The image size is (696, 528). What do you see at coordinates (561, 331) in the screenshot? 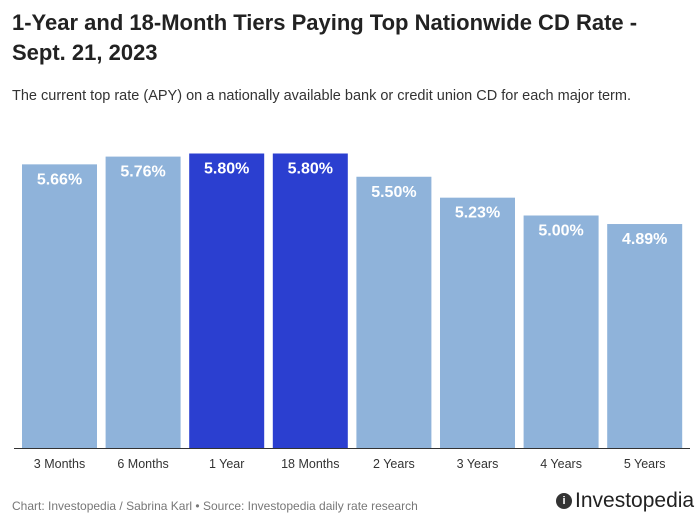
I see `bar-4-years` at bounding box center [561, 331].